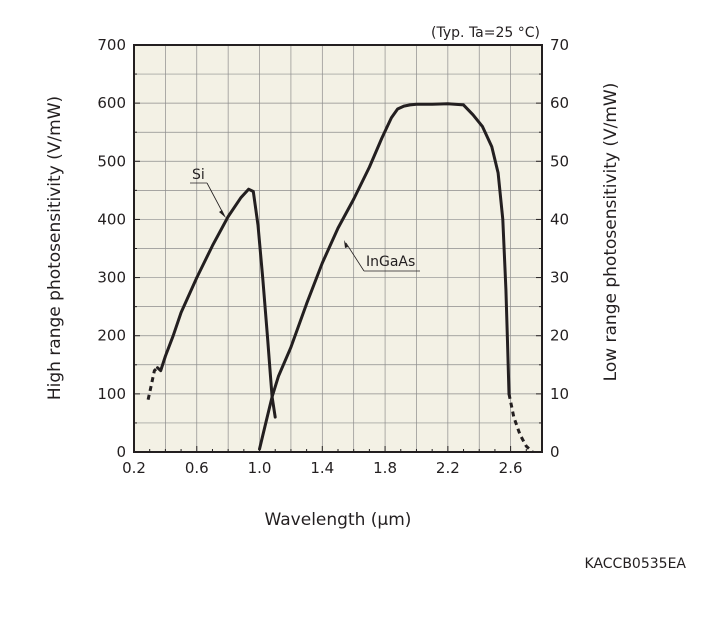  I want to click on y-left-tick-label: 200, so click(111, 336).